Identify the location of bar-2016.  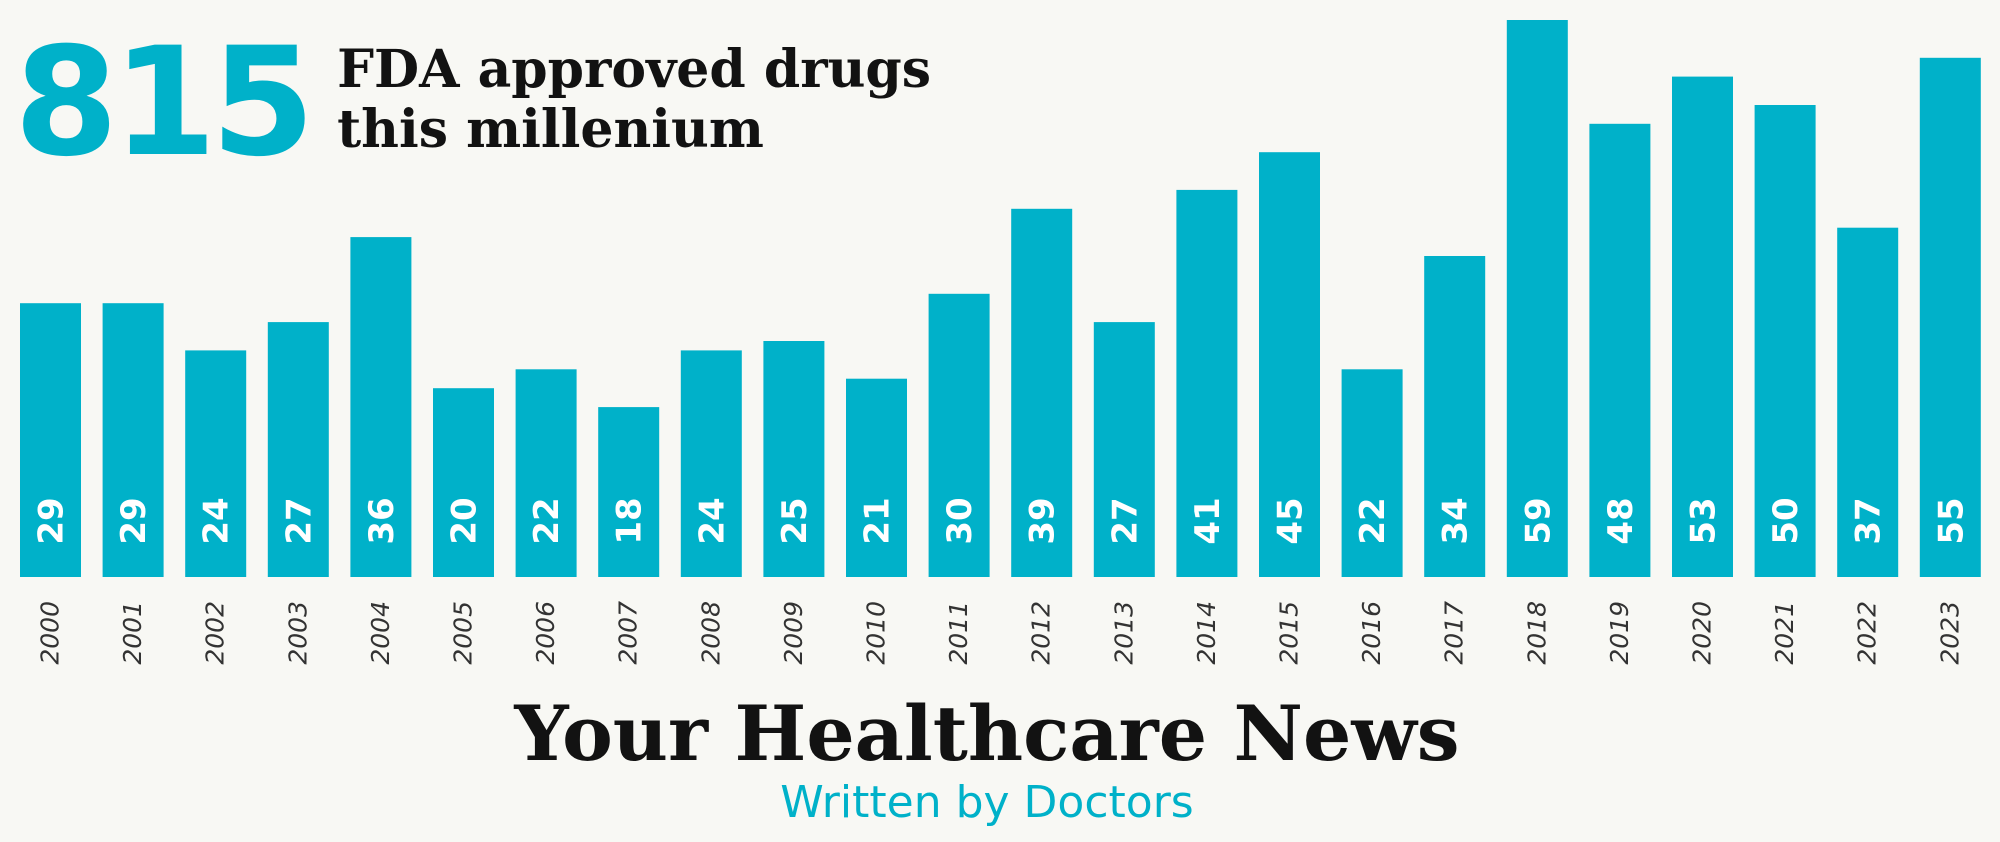
(1372, 473).